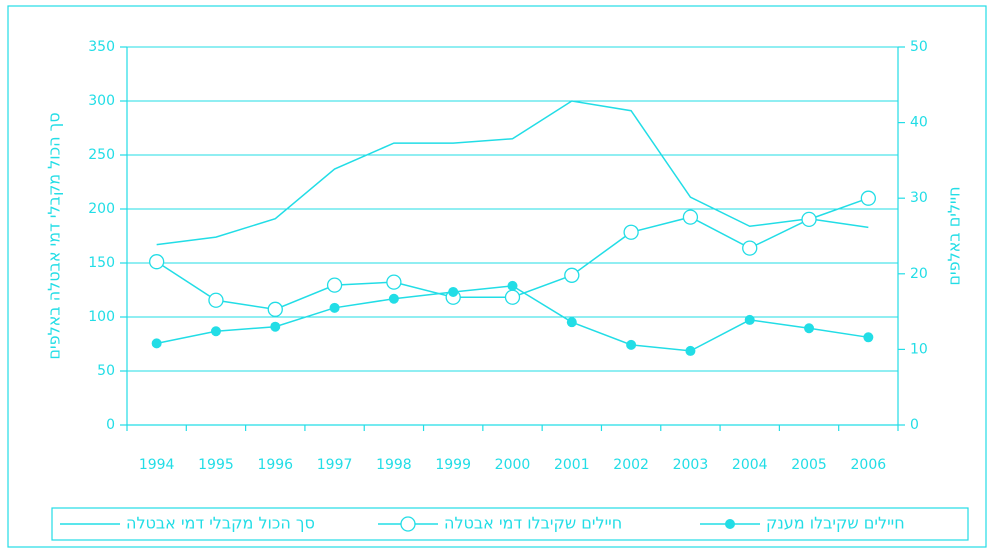 This screenshot has width=995, height=556. I want to click on x-tick-label: 2003, so click(691, 465).